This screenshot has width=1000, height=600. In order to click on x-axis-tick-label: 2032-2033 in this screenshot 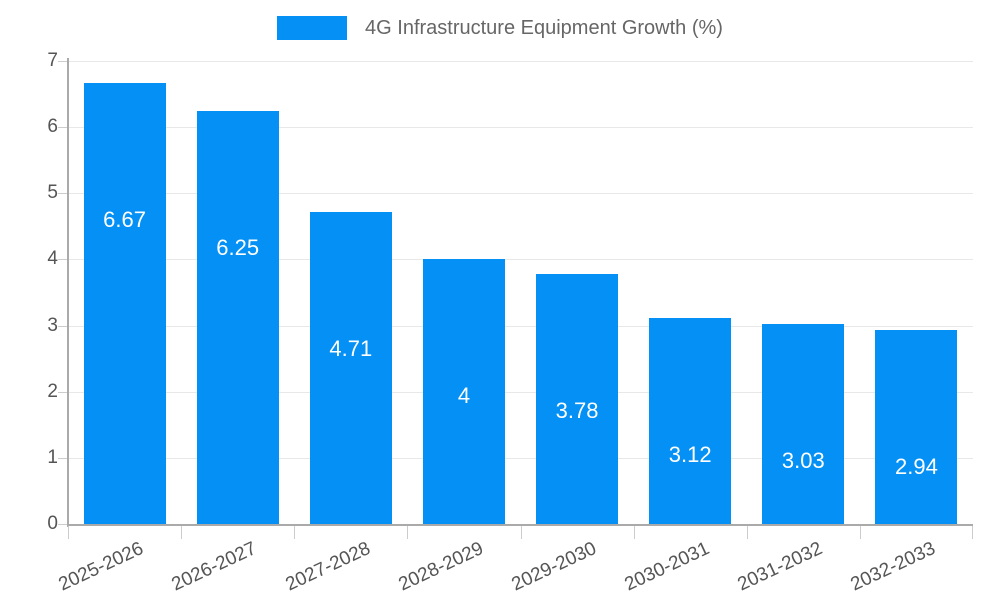, I will do `click(893, 567)`.